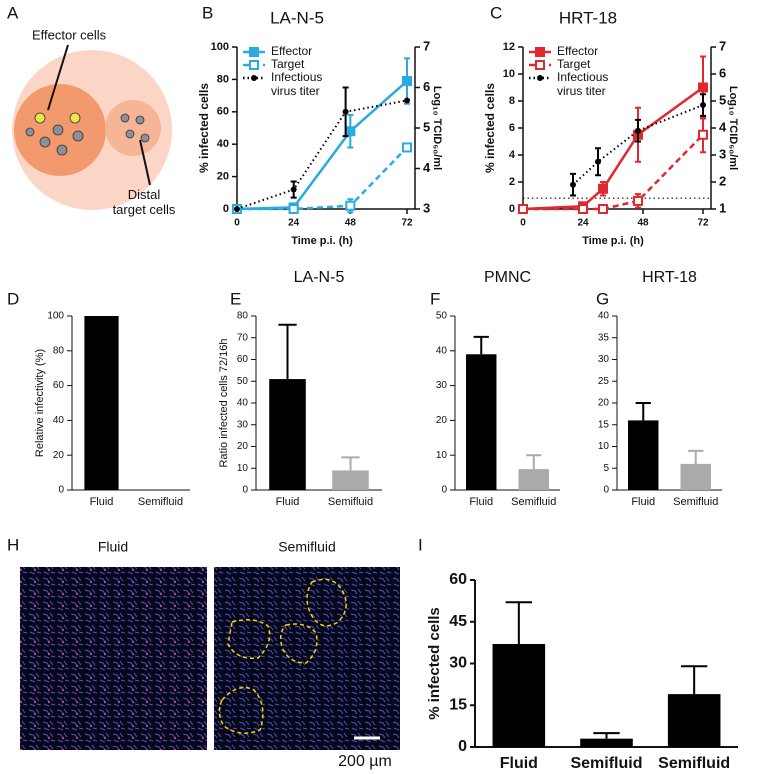 The width and height of the screenshot is (760, 774). Describe the element at coordinates (703, 223) in the screenshot. I see `x-tick-label: 72` at that location.